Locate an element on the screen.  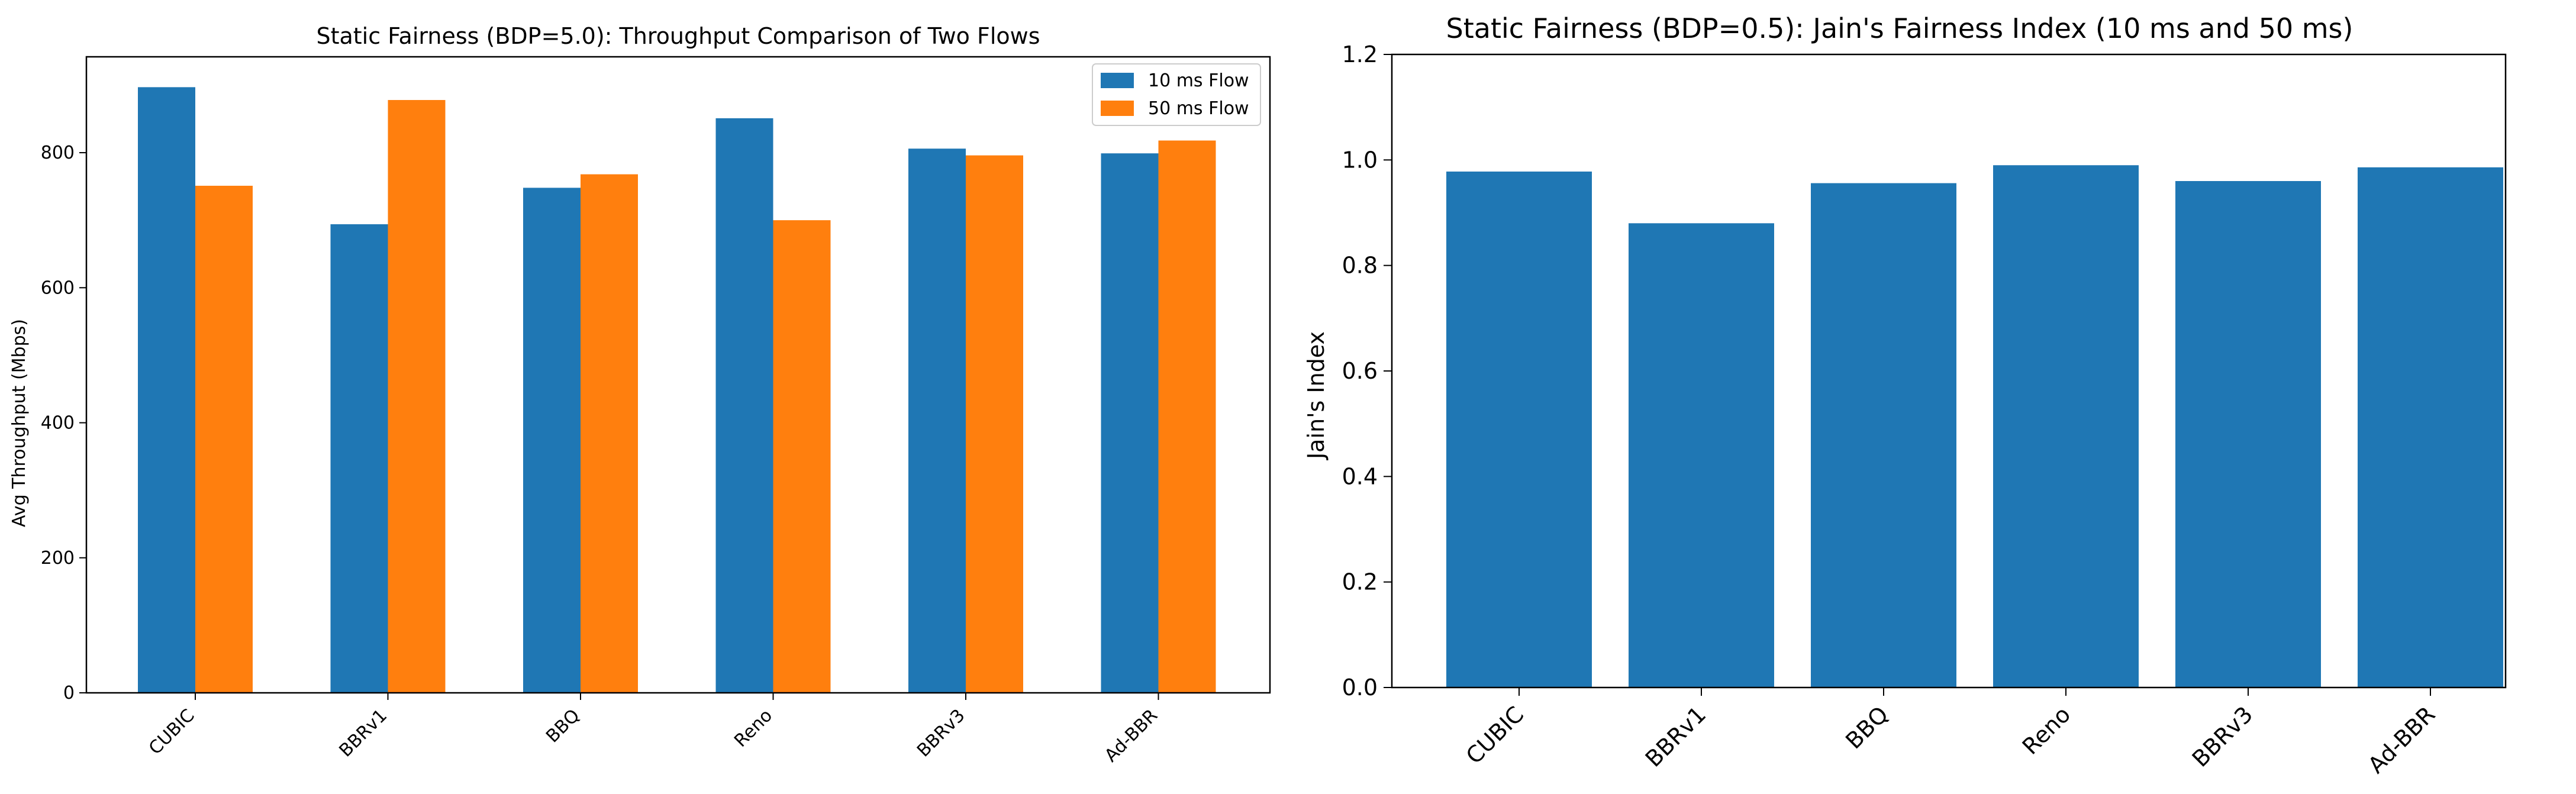
throughput-y-axis-label: Avg Throughput (Mbps) is located at coordinates (19, 423).